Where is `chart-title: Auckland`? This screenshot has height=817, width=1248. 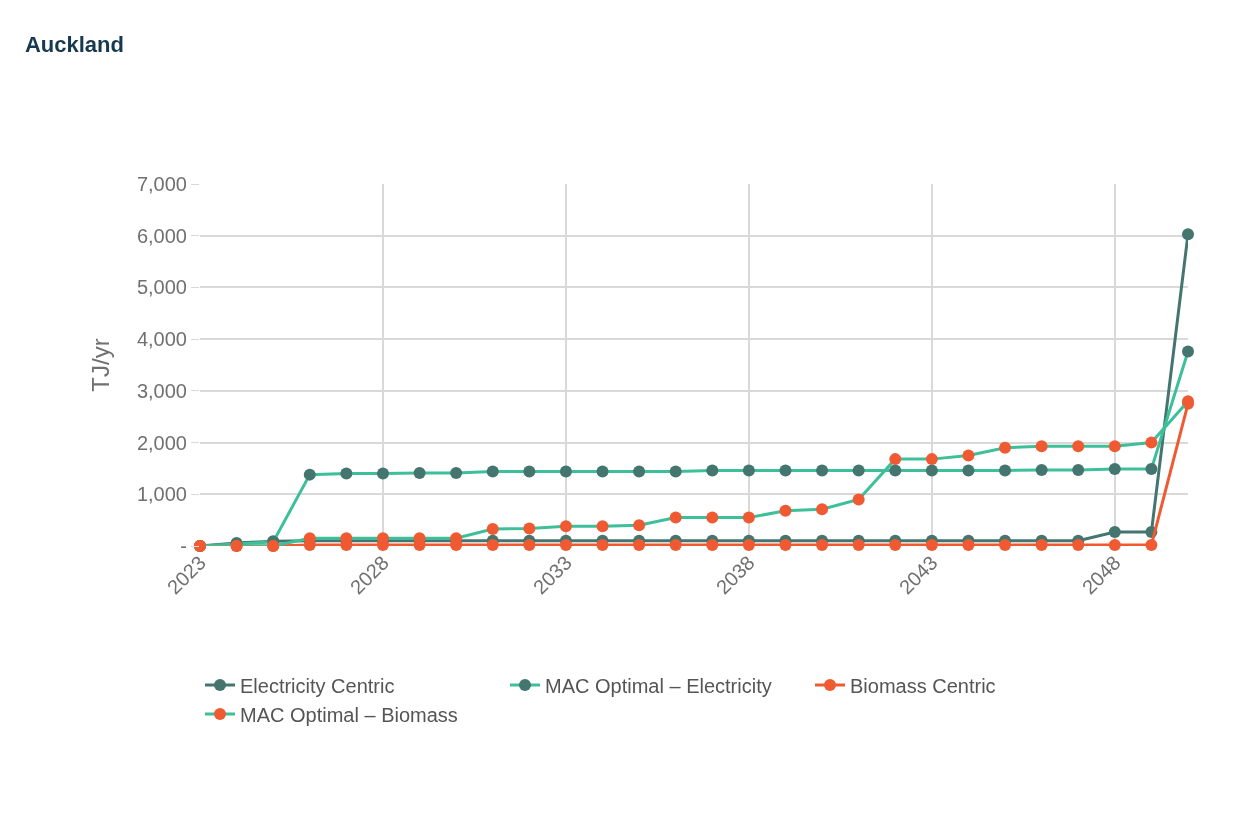 chart-title: Auckland is located at coordinates (74, 45).